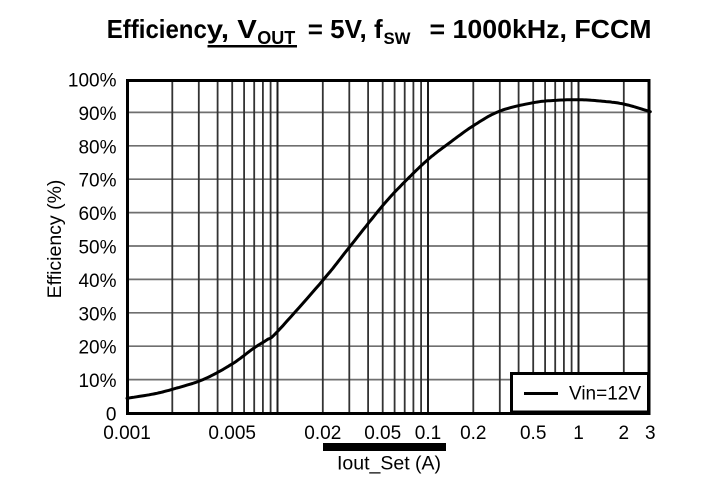  Describe the element at coordinates (345, 29) in the screenshot. I see `svg-text: = 5V, f` at that location.